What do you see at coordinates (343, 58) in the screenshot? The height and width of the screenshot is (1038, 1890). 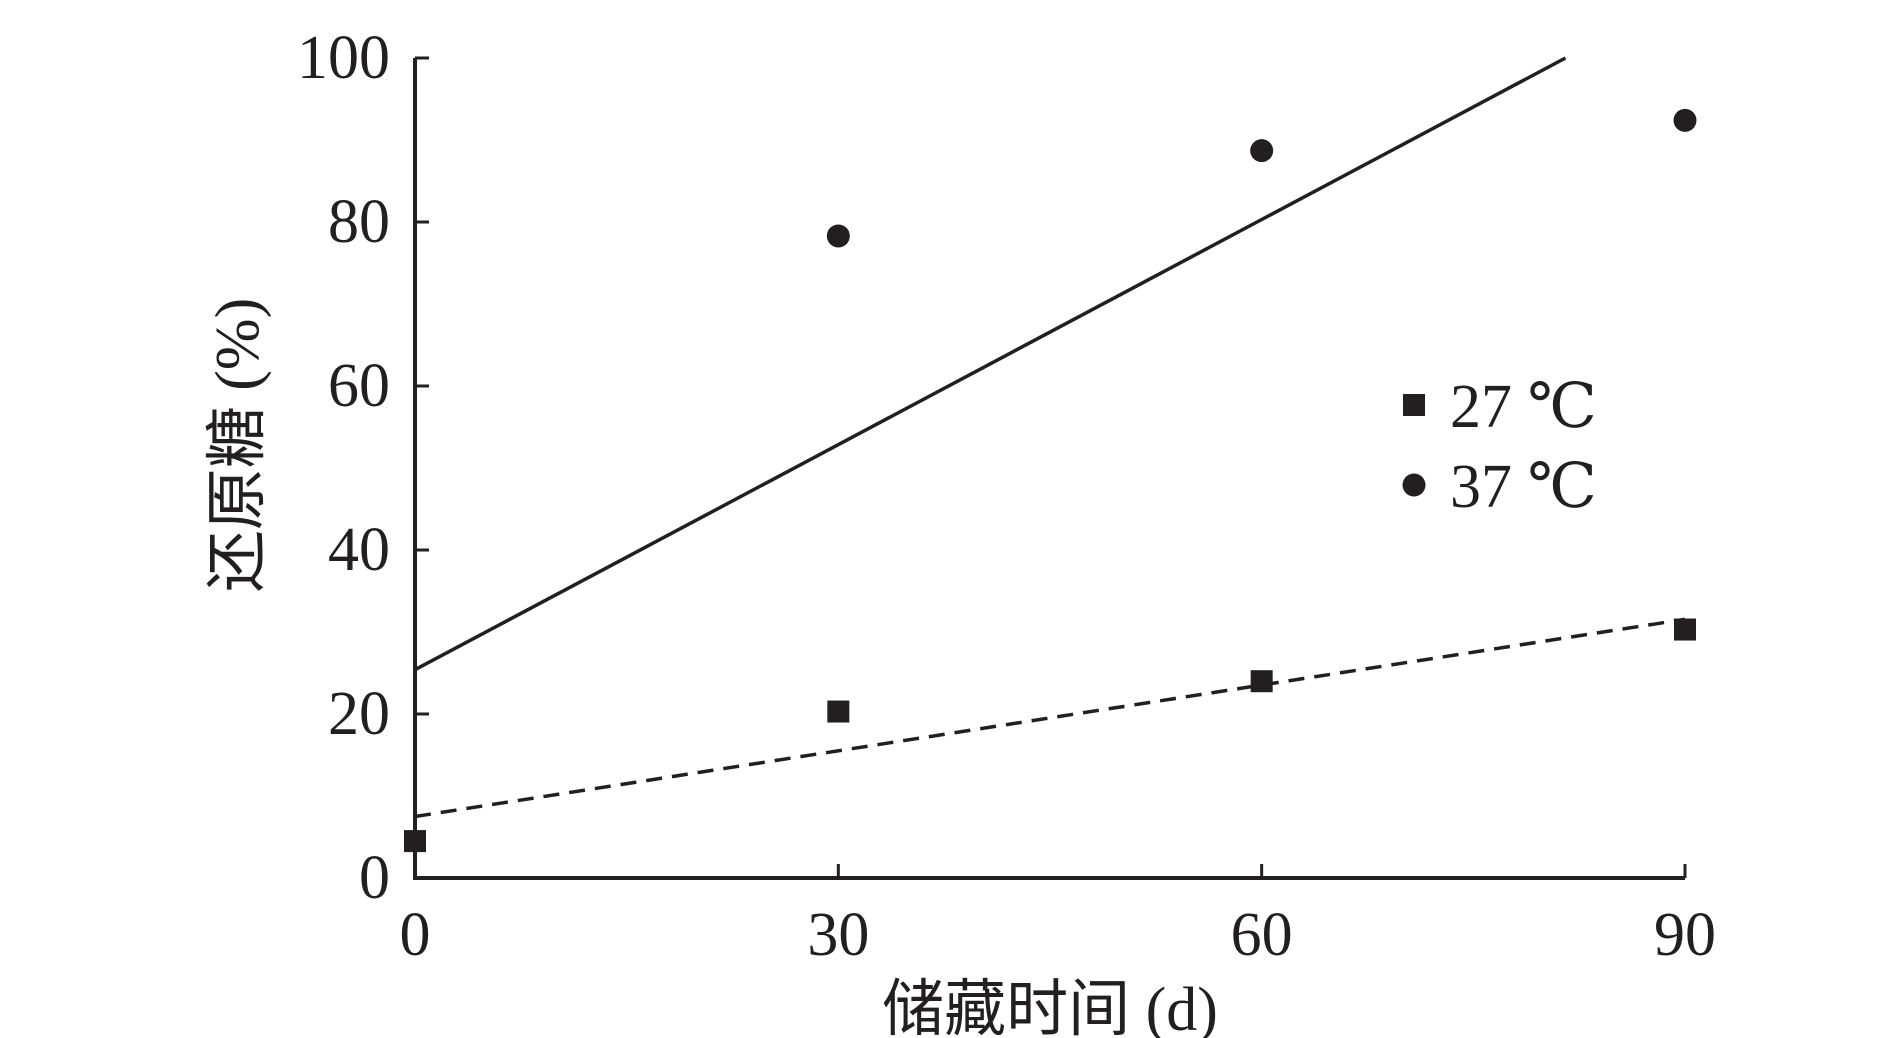 I see `y-tick-label: 100` at bounding box center [343, 58].